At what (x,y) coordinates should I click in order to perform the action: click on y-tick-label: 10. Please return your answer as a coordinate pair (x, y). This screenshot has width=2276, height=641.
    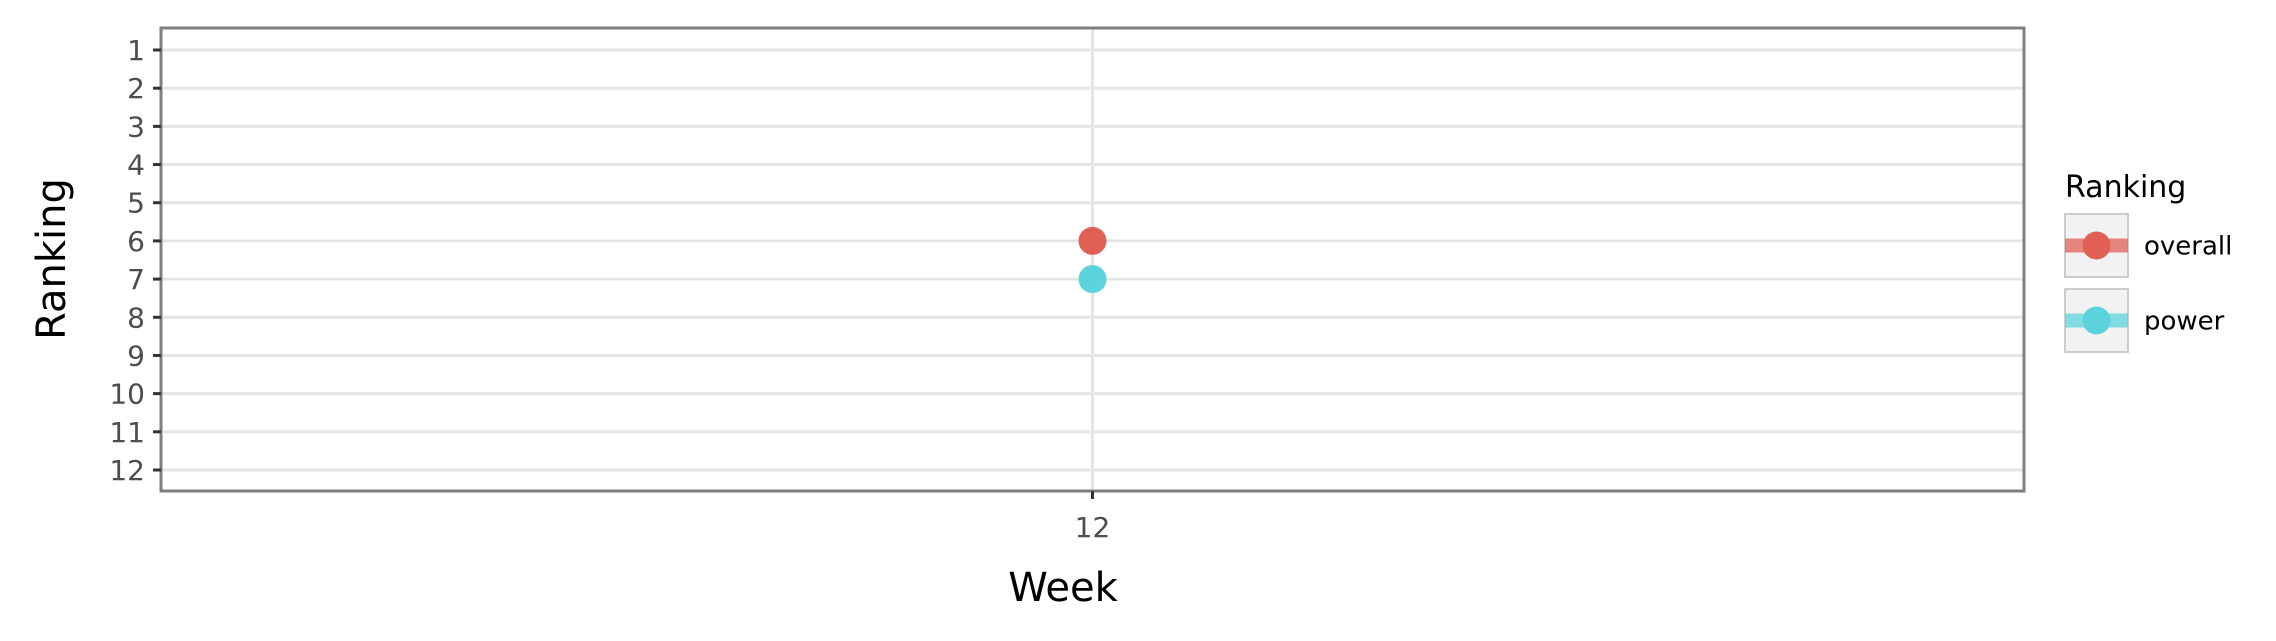
    Looking at the image, I should click on (127, 394).